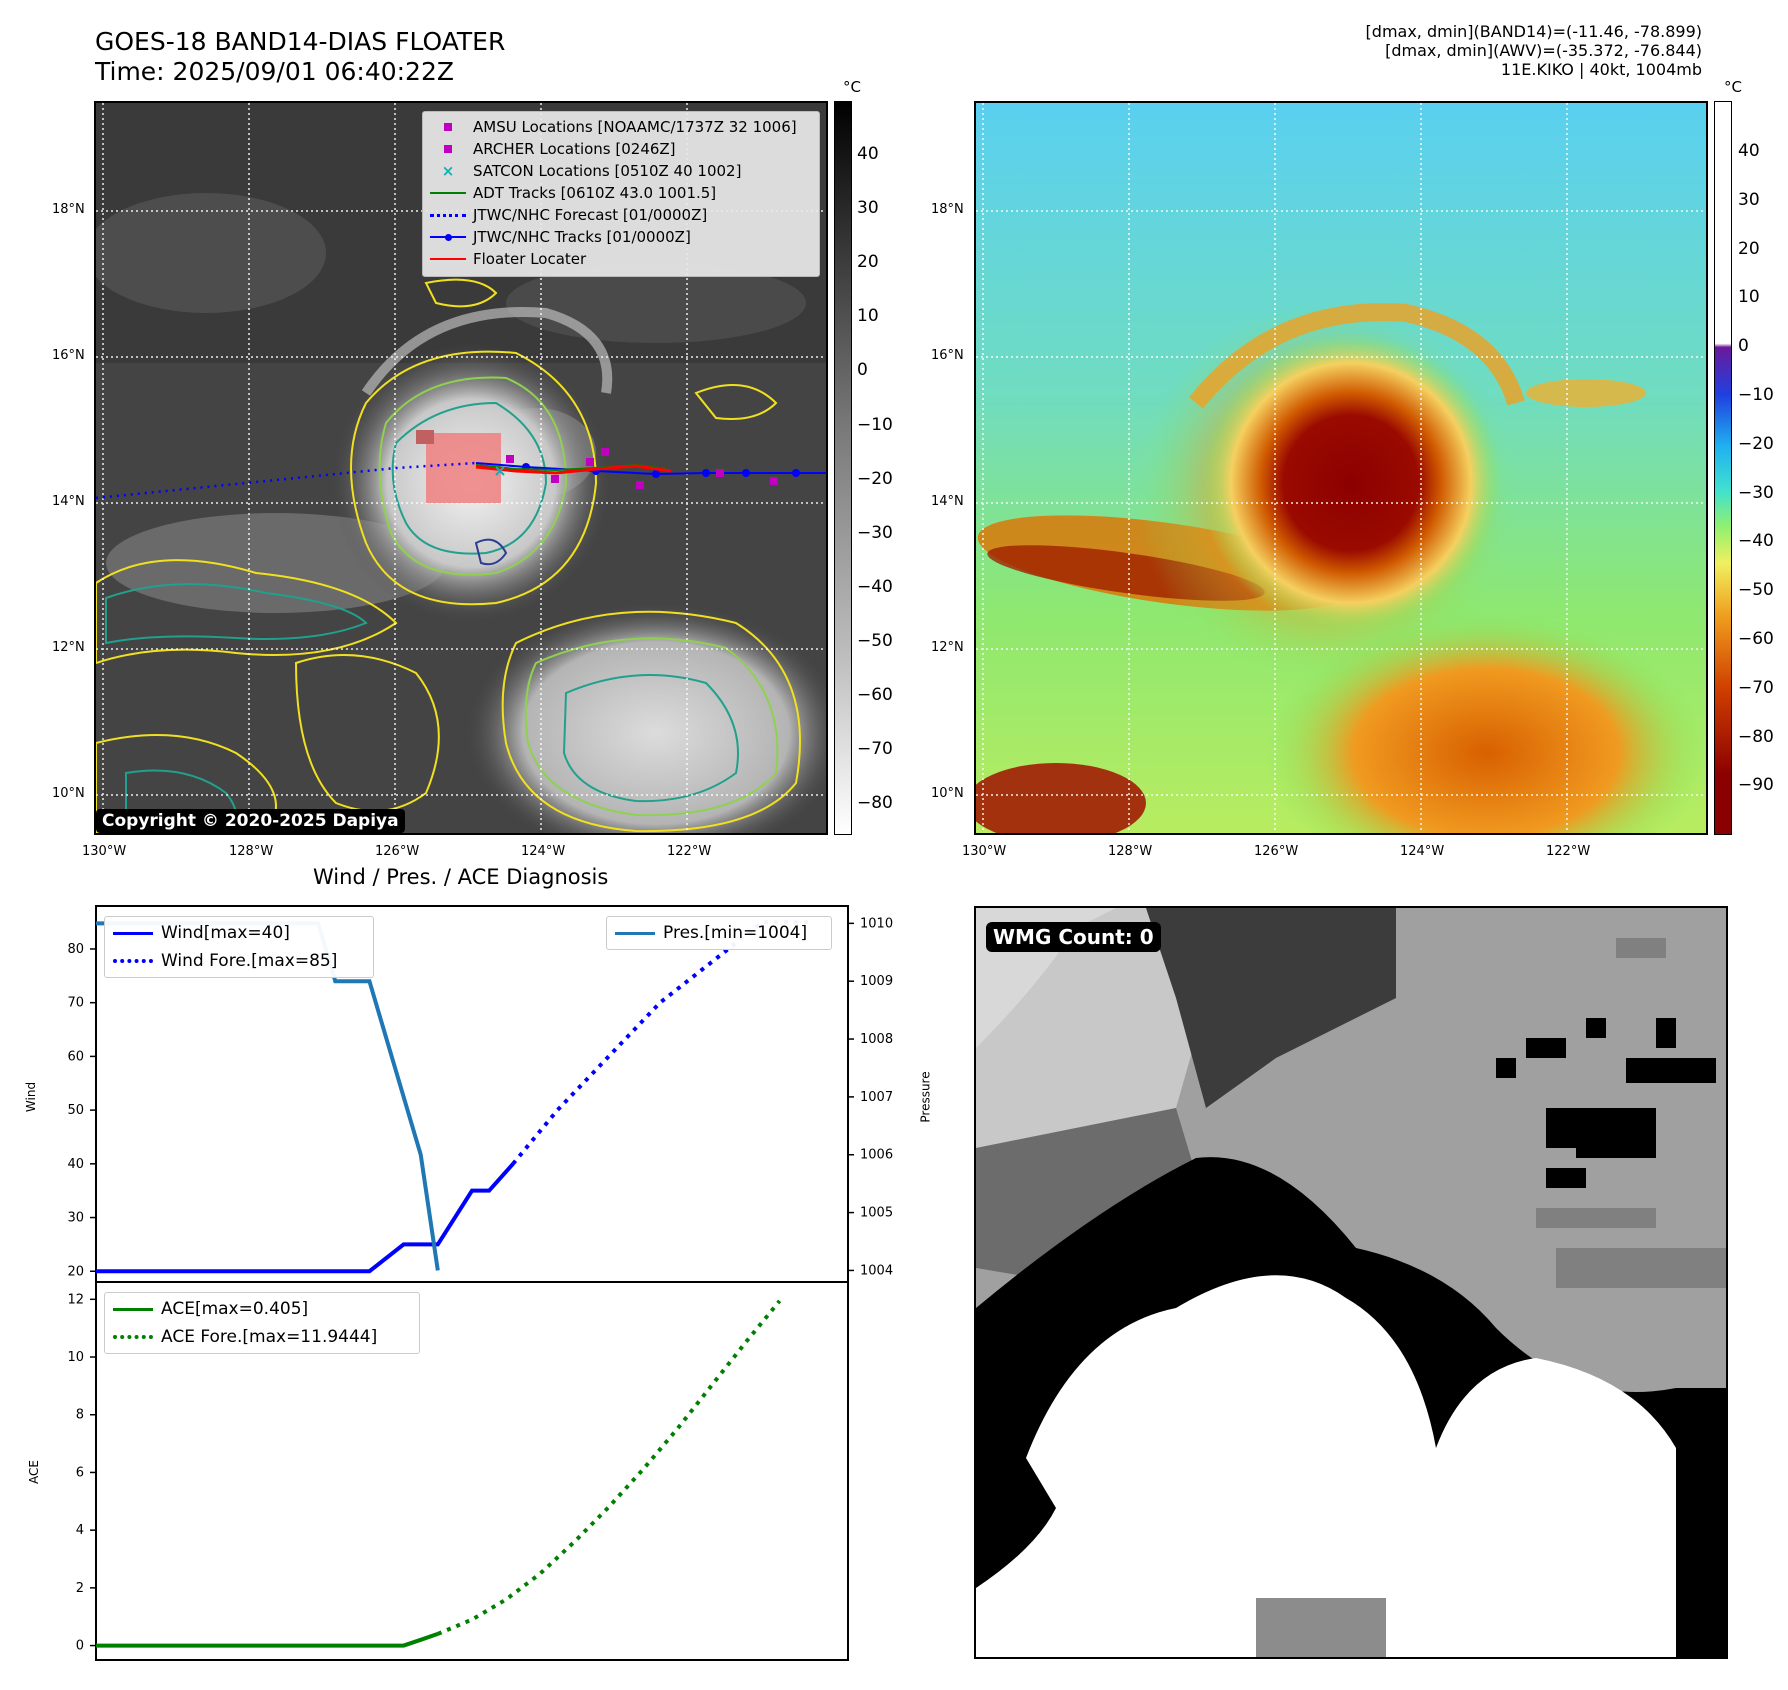 The height and width of the screenshot is (1690, 1788). What do you see at coordinates (984, 851) in the screenshot?
I see `lon-label-130w-right: 130°W` at bounding box center [984, 851].